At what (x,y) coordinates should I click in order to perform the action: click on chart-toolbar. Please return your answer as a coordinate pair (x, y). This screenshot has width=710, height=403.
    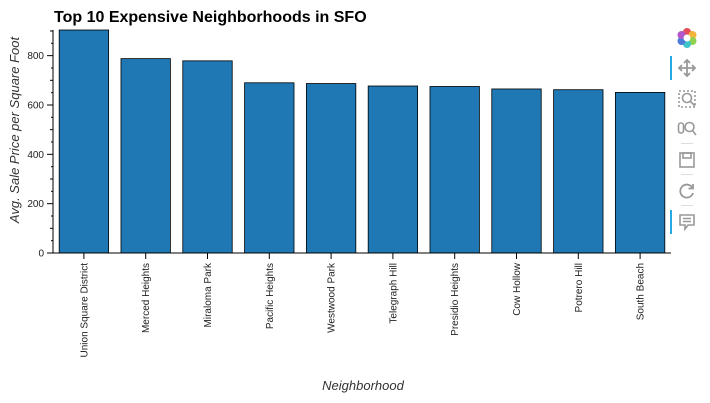
    Looking at the image, I should click on (687, 134).